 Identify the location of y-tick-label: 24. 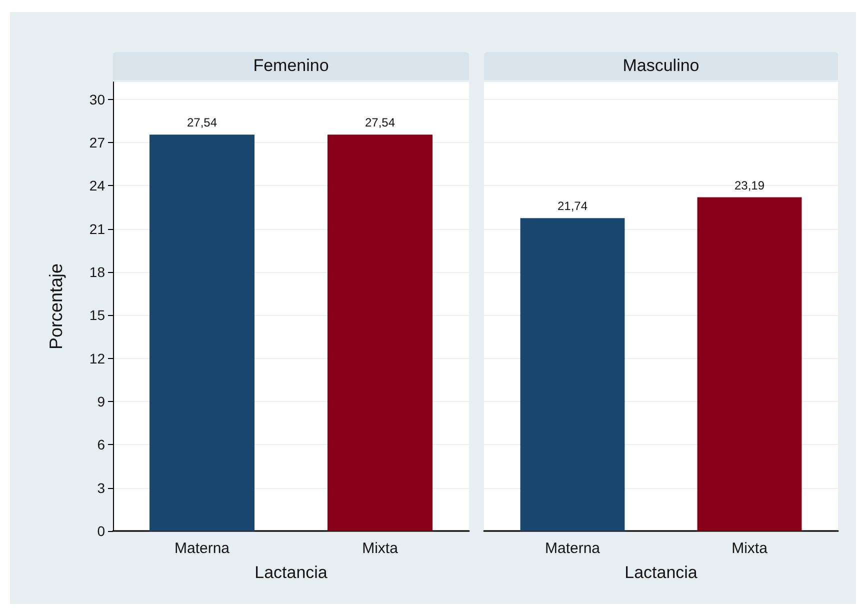
(97, 186).